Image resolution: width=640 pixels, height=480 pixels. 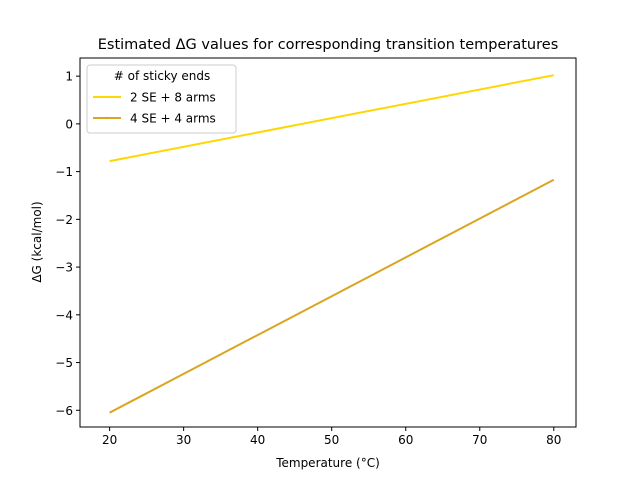 What do you see at coordinates (69, 124) in the screenshot?
I see `y-tick-label: 0` at bounding box center [69, 124].